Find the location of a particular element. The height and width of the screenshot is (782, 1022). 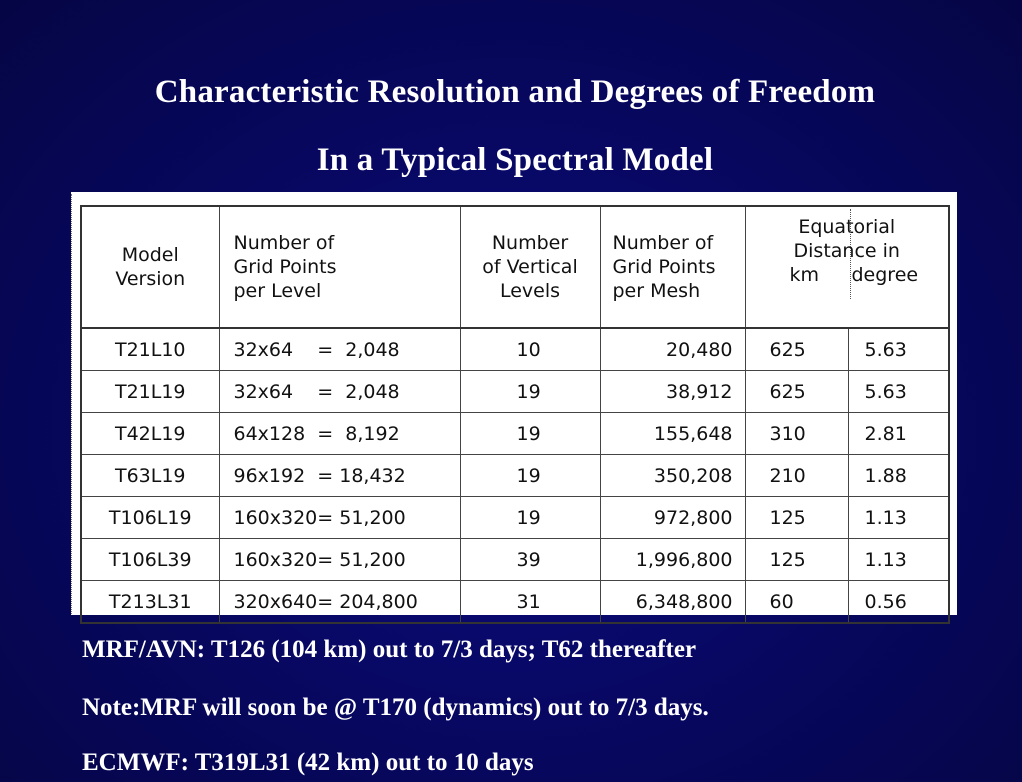

header-km: km is located at coordinates (804, 275).